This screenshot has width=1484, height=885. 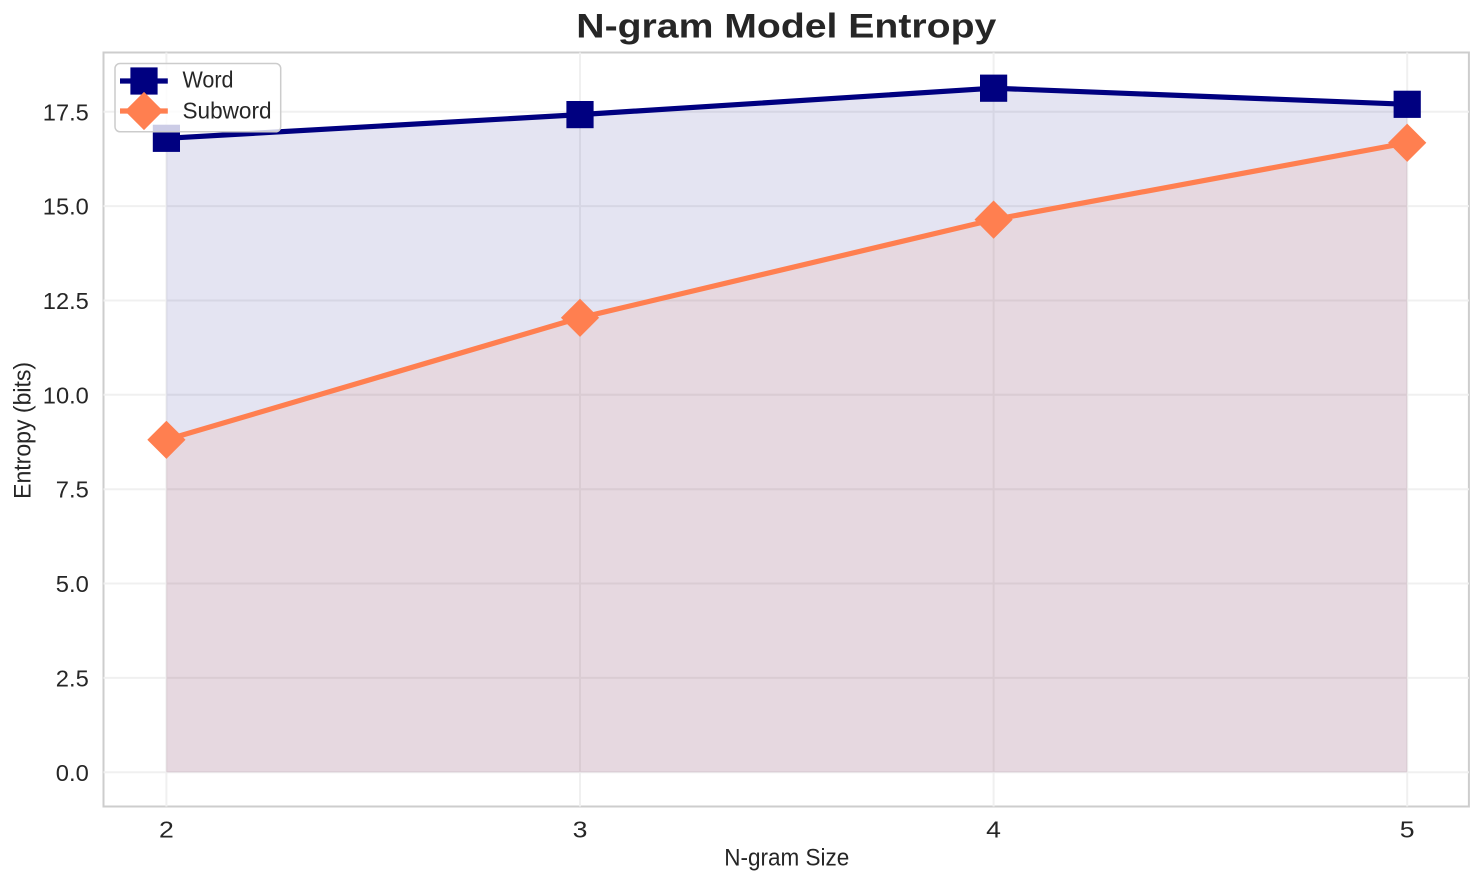 What do you see at coordinates (786, 858) in the screenshot?
I see `svg-text: N-gram Size` at bounding box center [786, 858].